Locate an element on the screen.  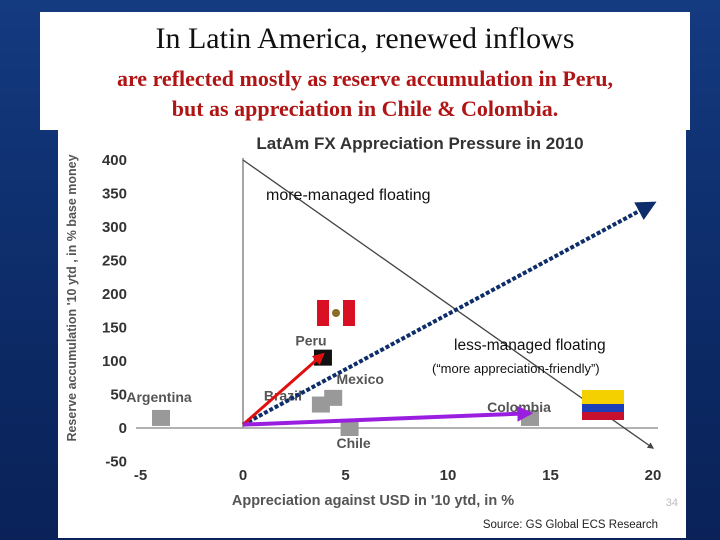
y-tick-label: 250 is located at coordinates (114, 261).